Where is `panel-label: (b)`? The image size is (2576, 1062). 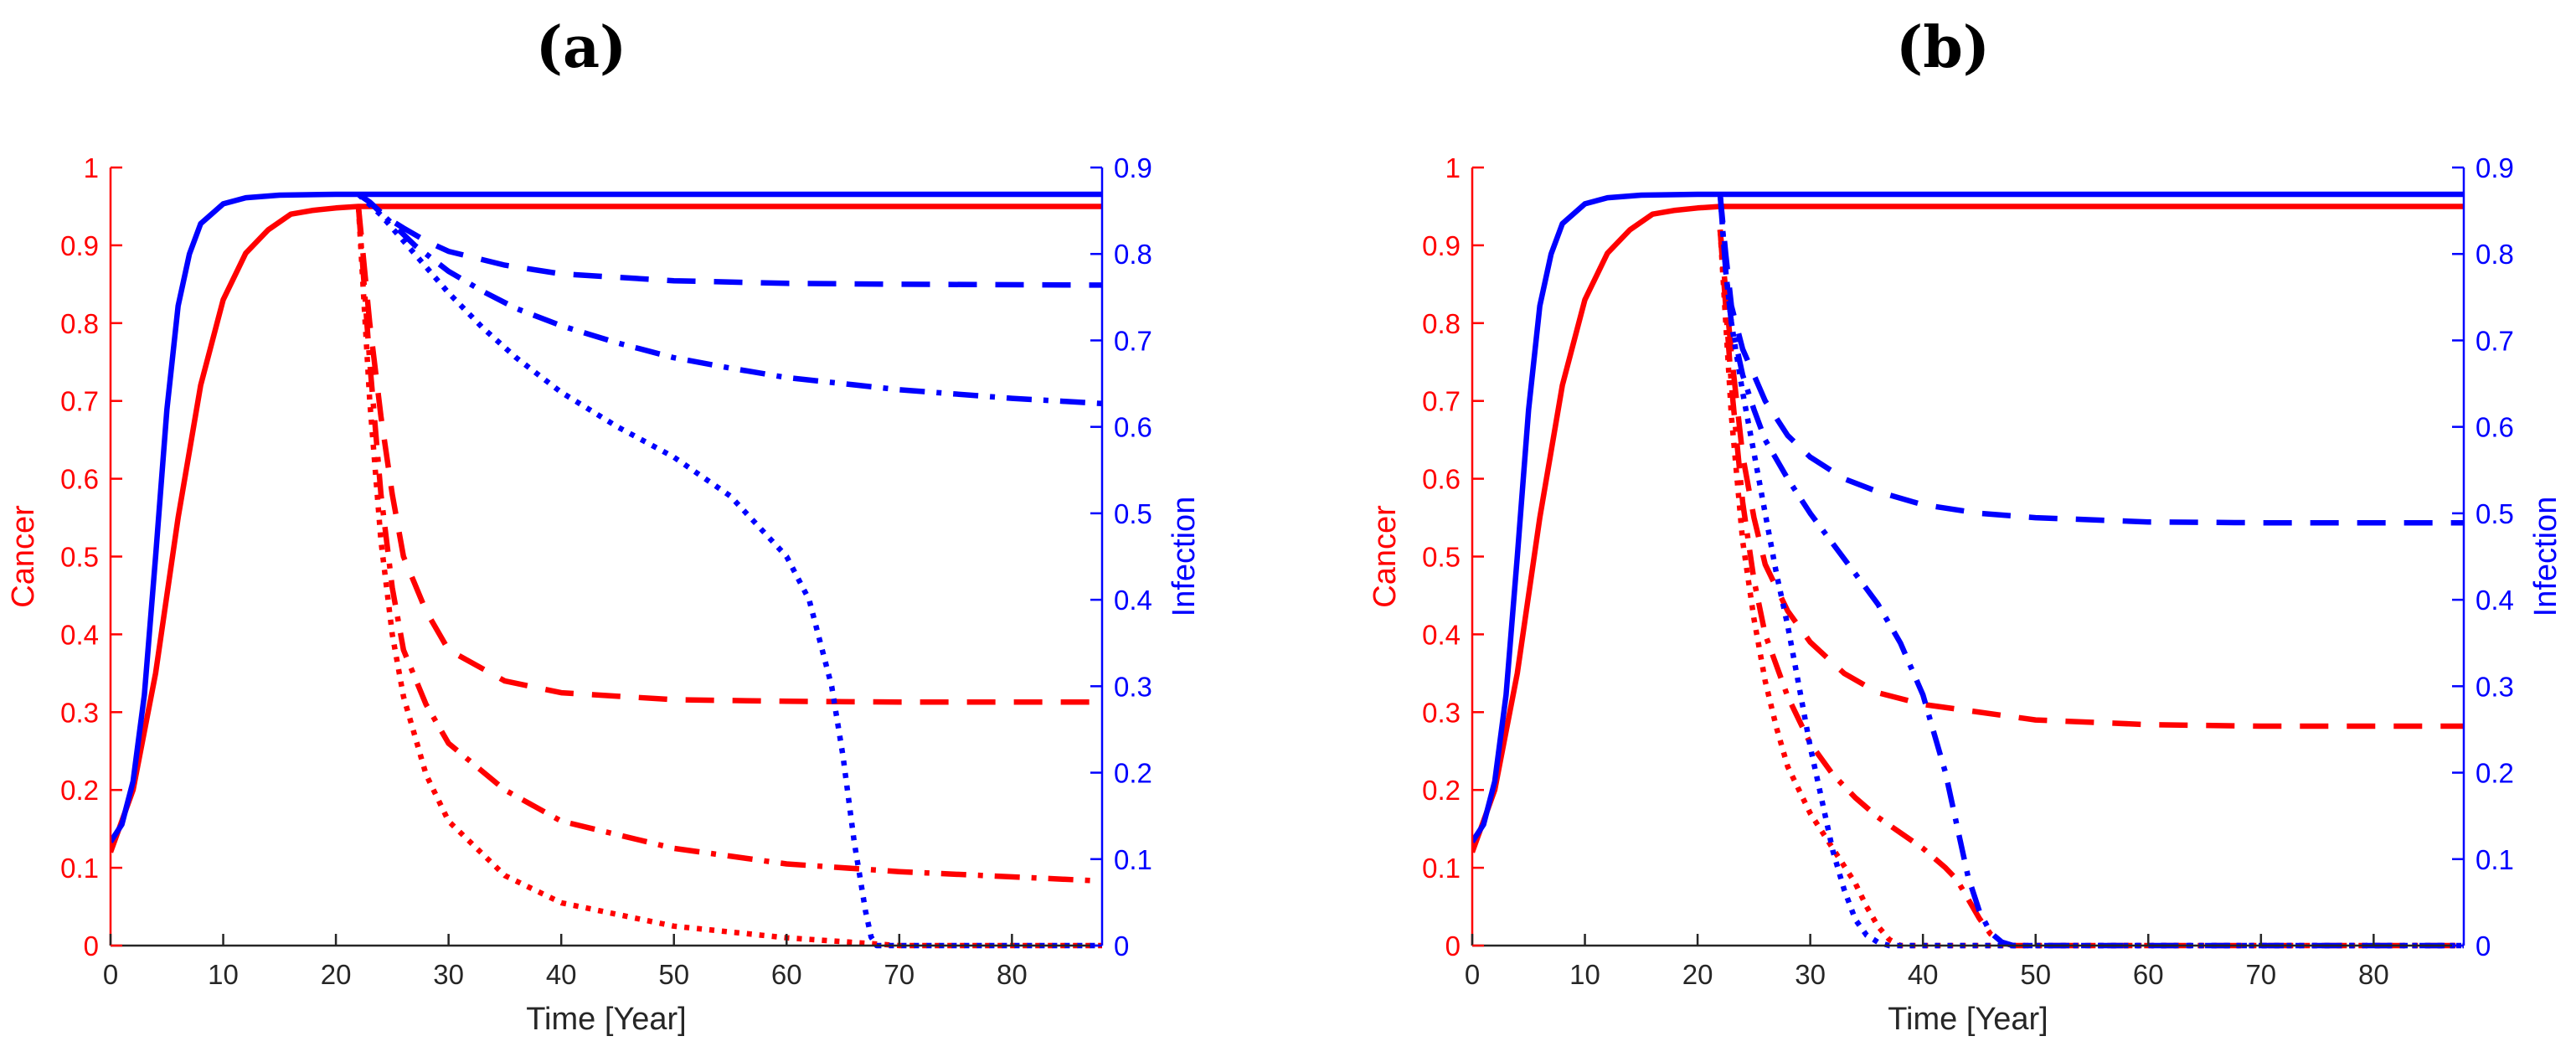
panel-label: (b) is located at coordinates (1943, 47).